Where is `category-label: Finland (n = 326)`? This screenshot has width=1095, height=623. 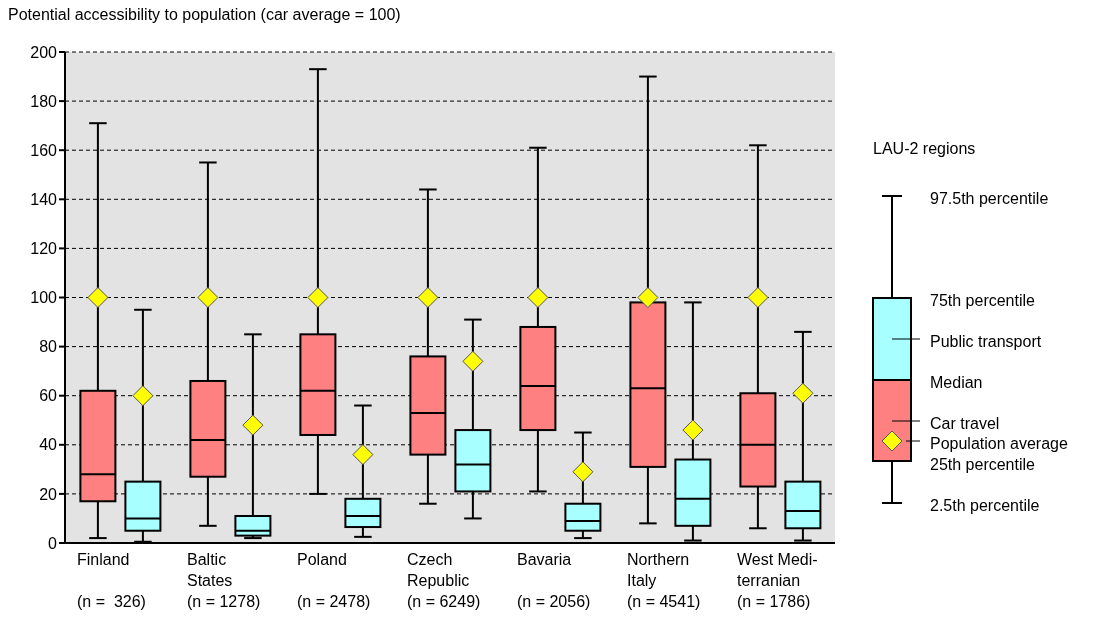 category-label: Finland (n = 326) is located at coordinates (111, 580).